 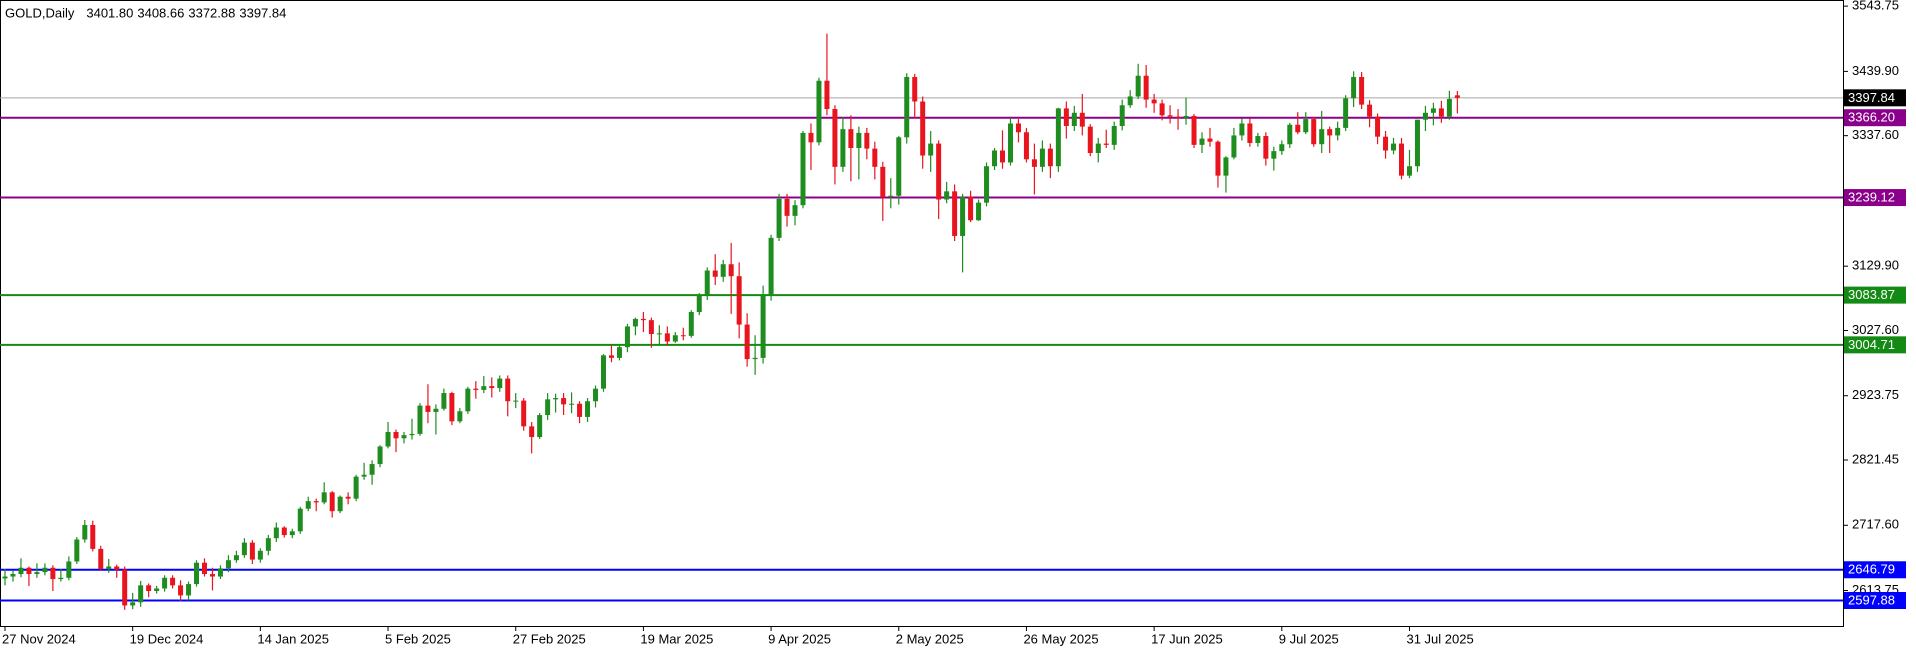 I want to click on y-tick-label: 2717.60, so click(x=1875, y=524).